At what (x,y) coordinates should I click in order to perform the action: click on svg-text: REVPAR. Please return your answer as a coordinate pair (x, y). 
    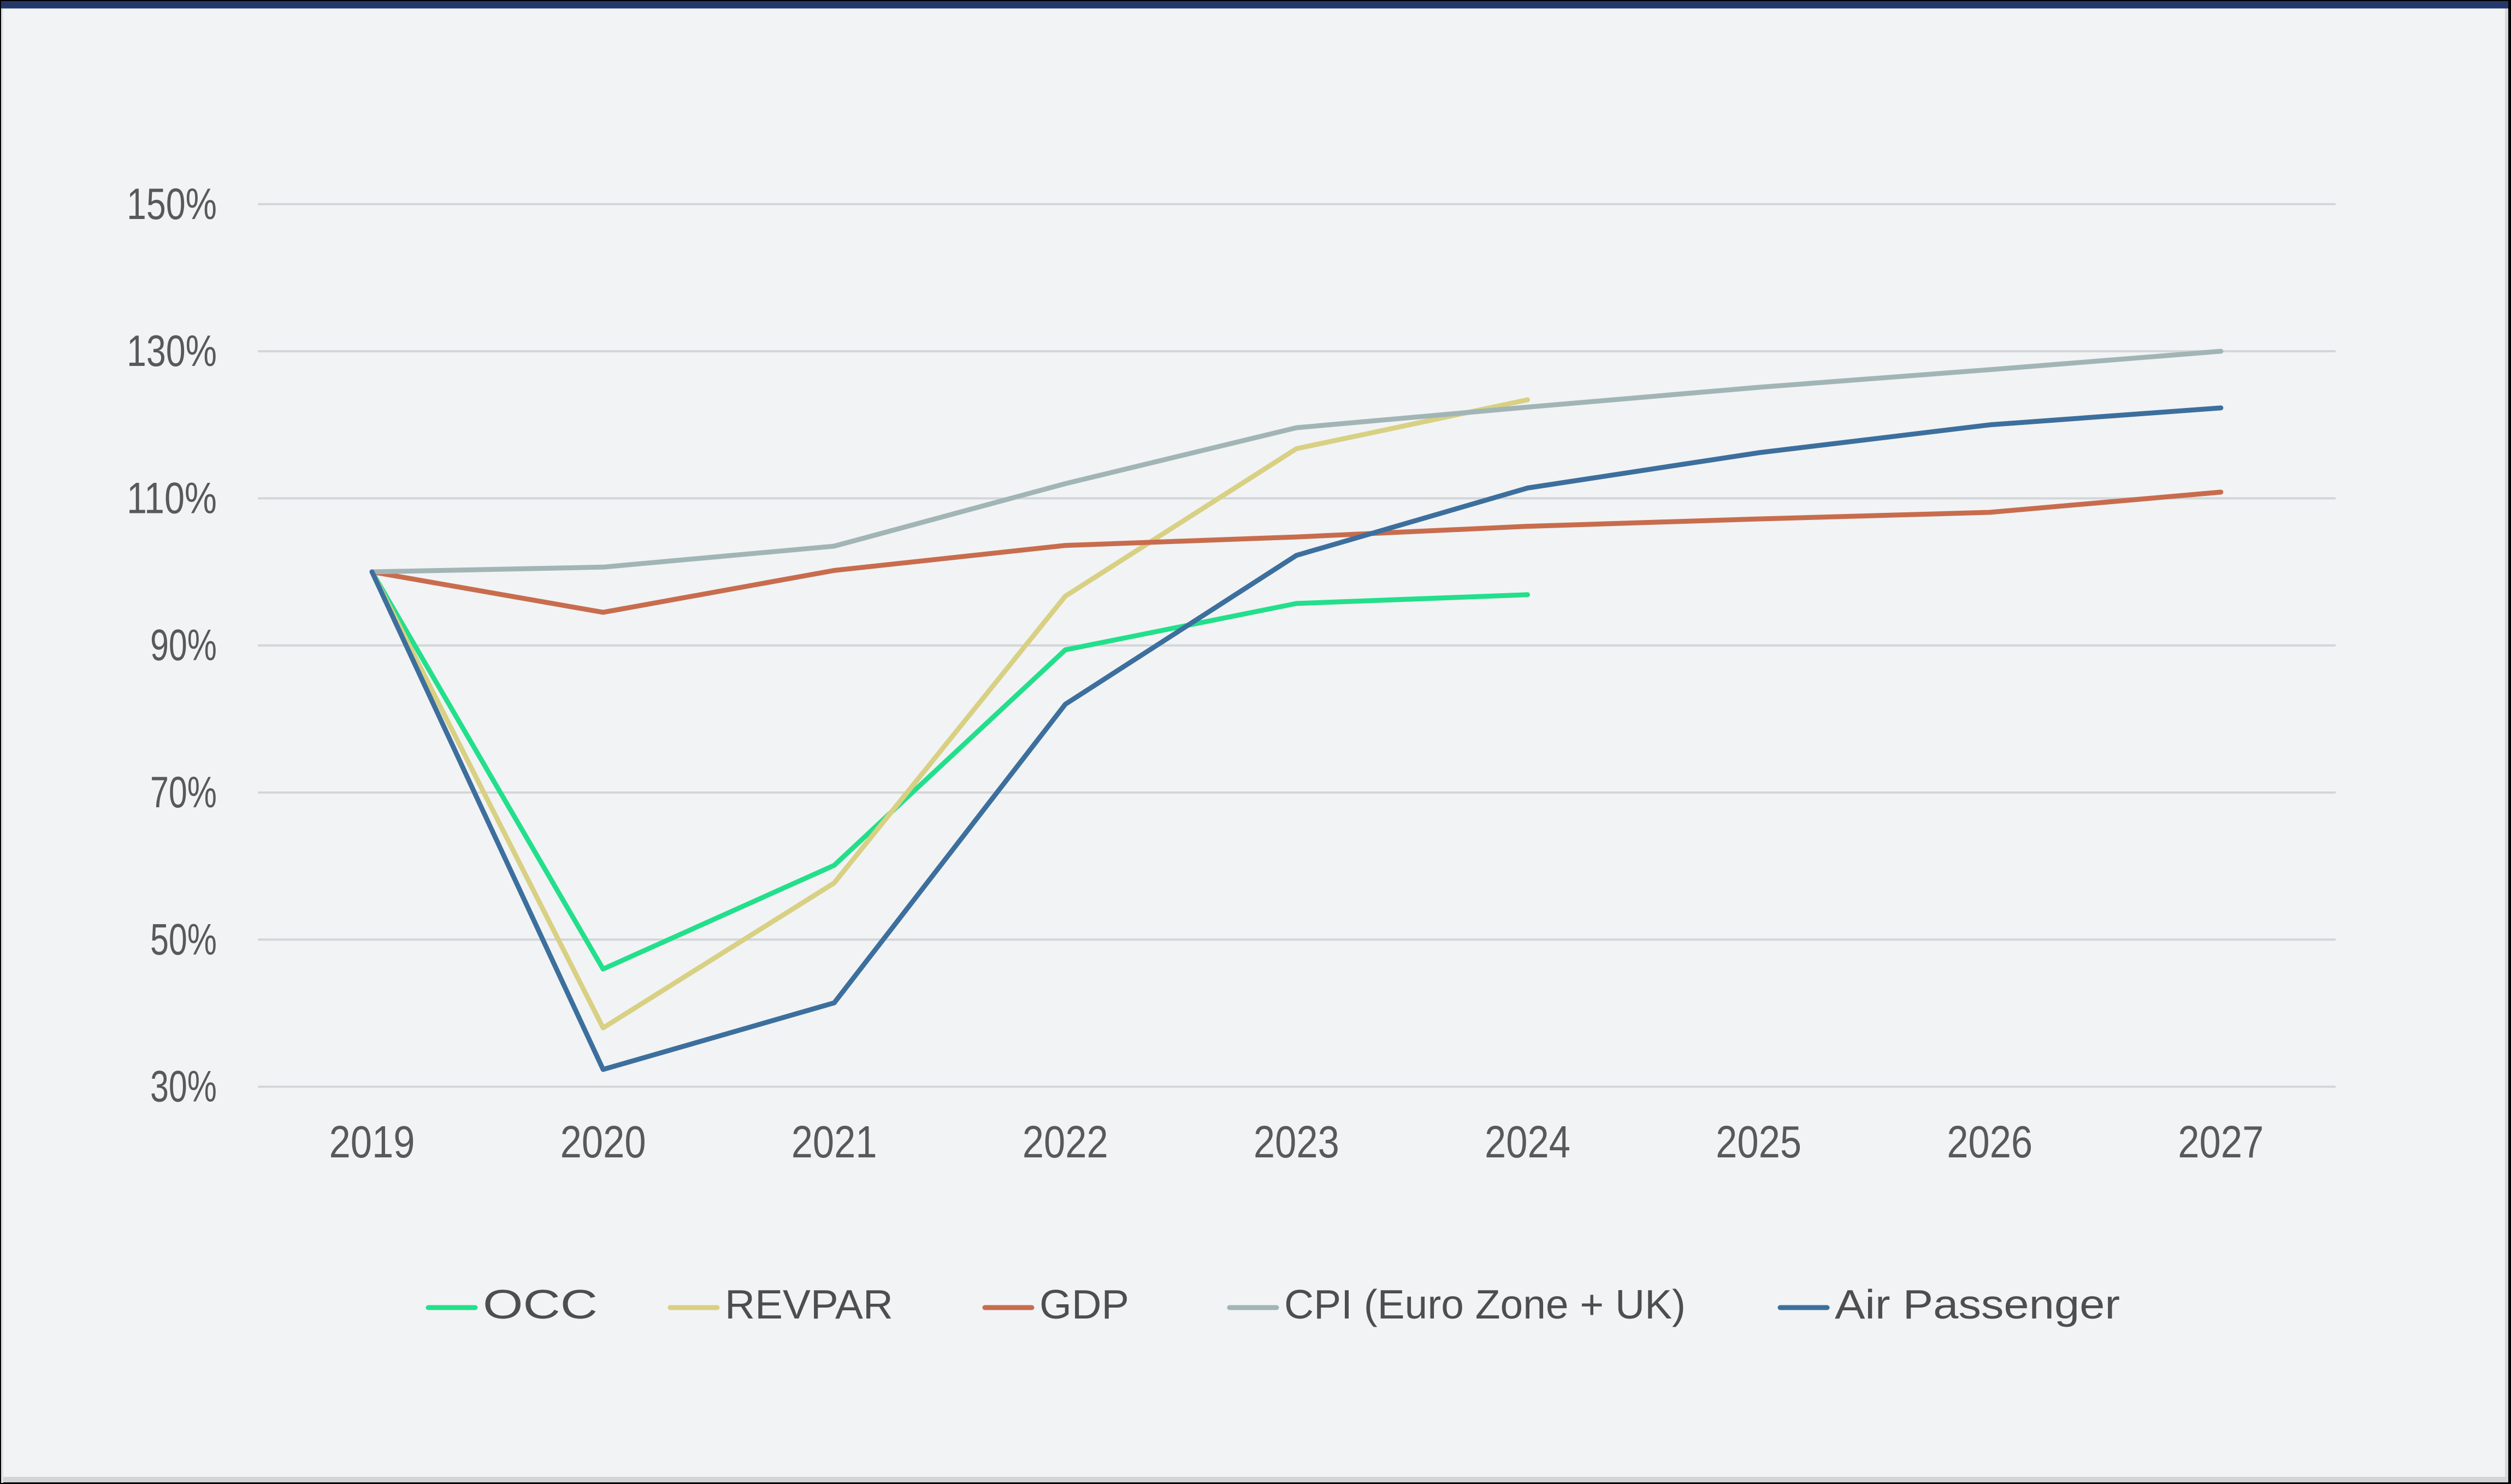
    Looking at the image, I should click on (809, 1304).